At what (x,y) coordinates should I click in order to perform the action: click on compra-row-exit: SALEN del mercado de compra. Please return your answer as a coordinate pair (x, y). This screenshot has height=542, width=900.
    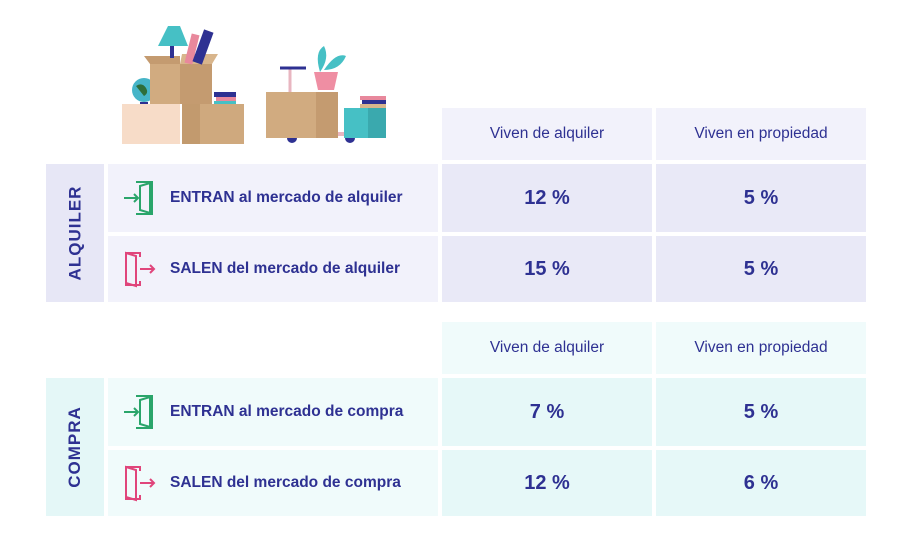
    Looking at the image, I should click on (273, 483).